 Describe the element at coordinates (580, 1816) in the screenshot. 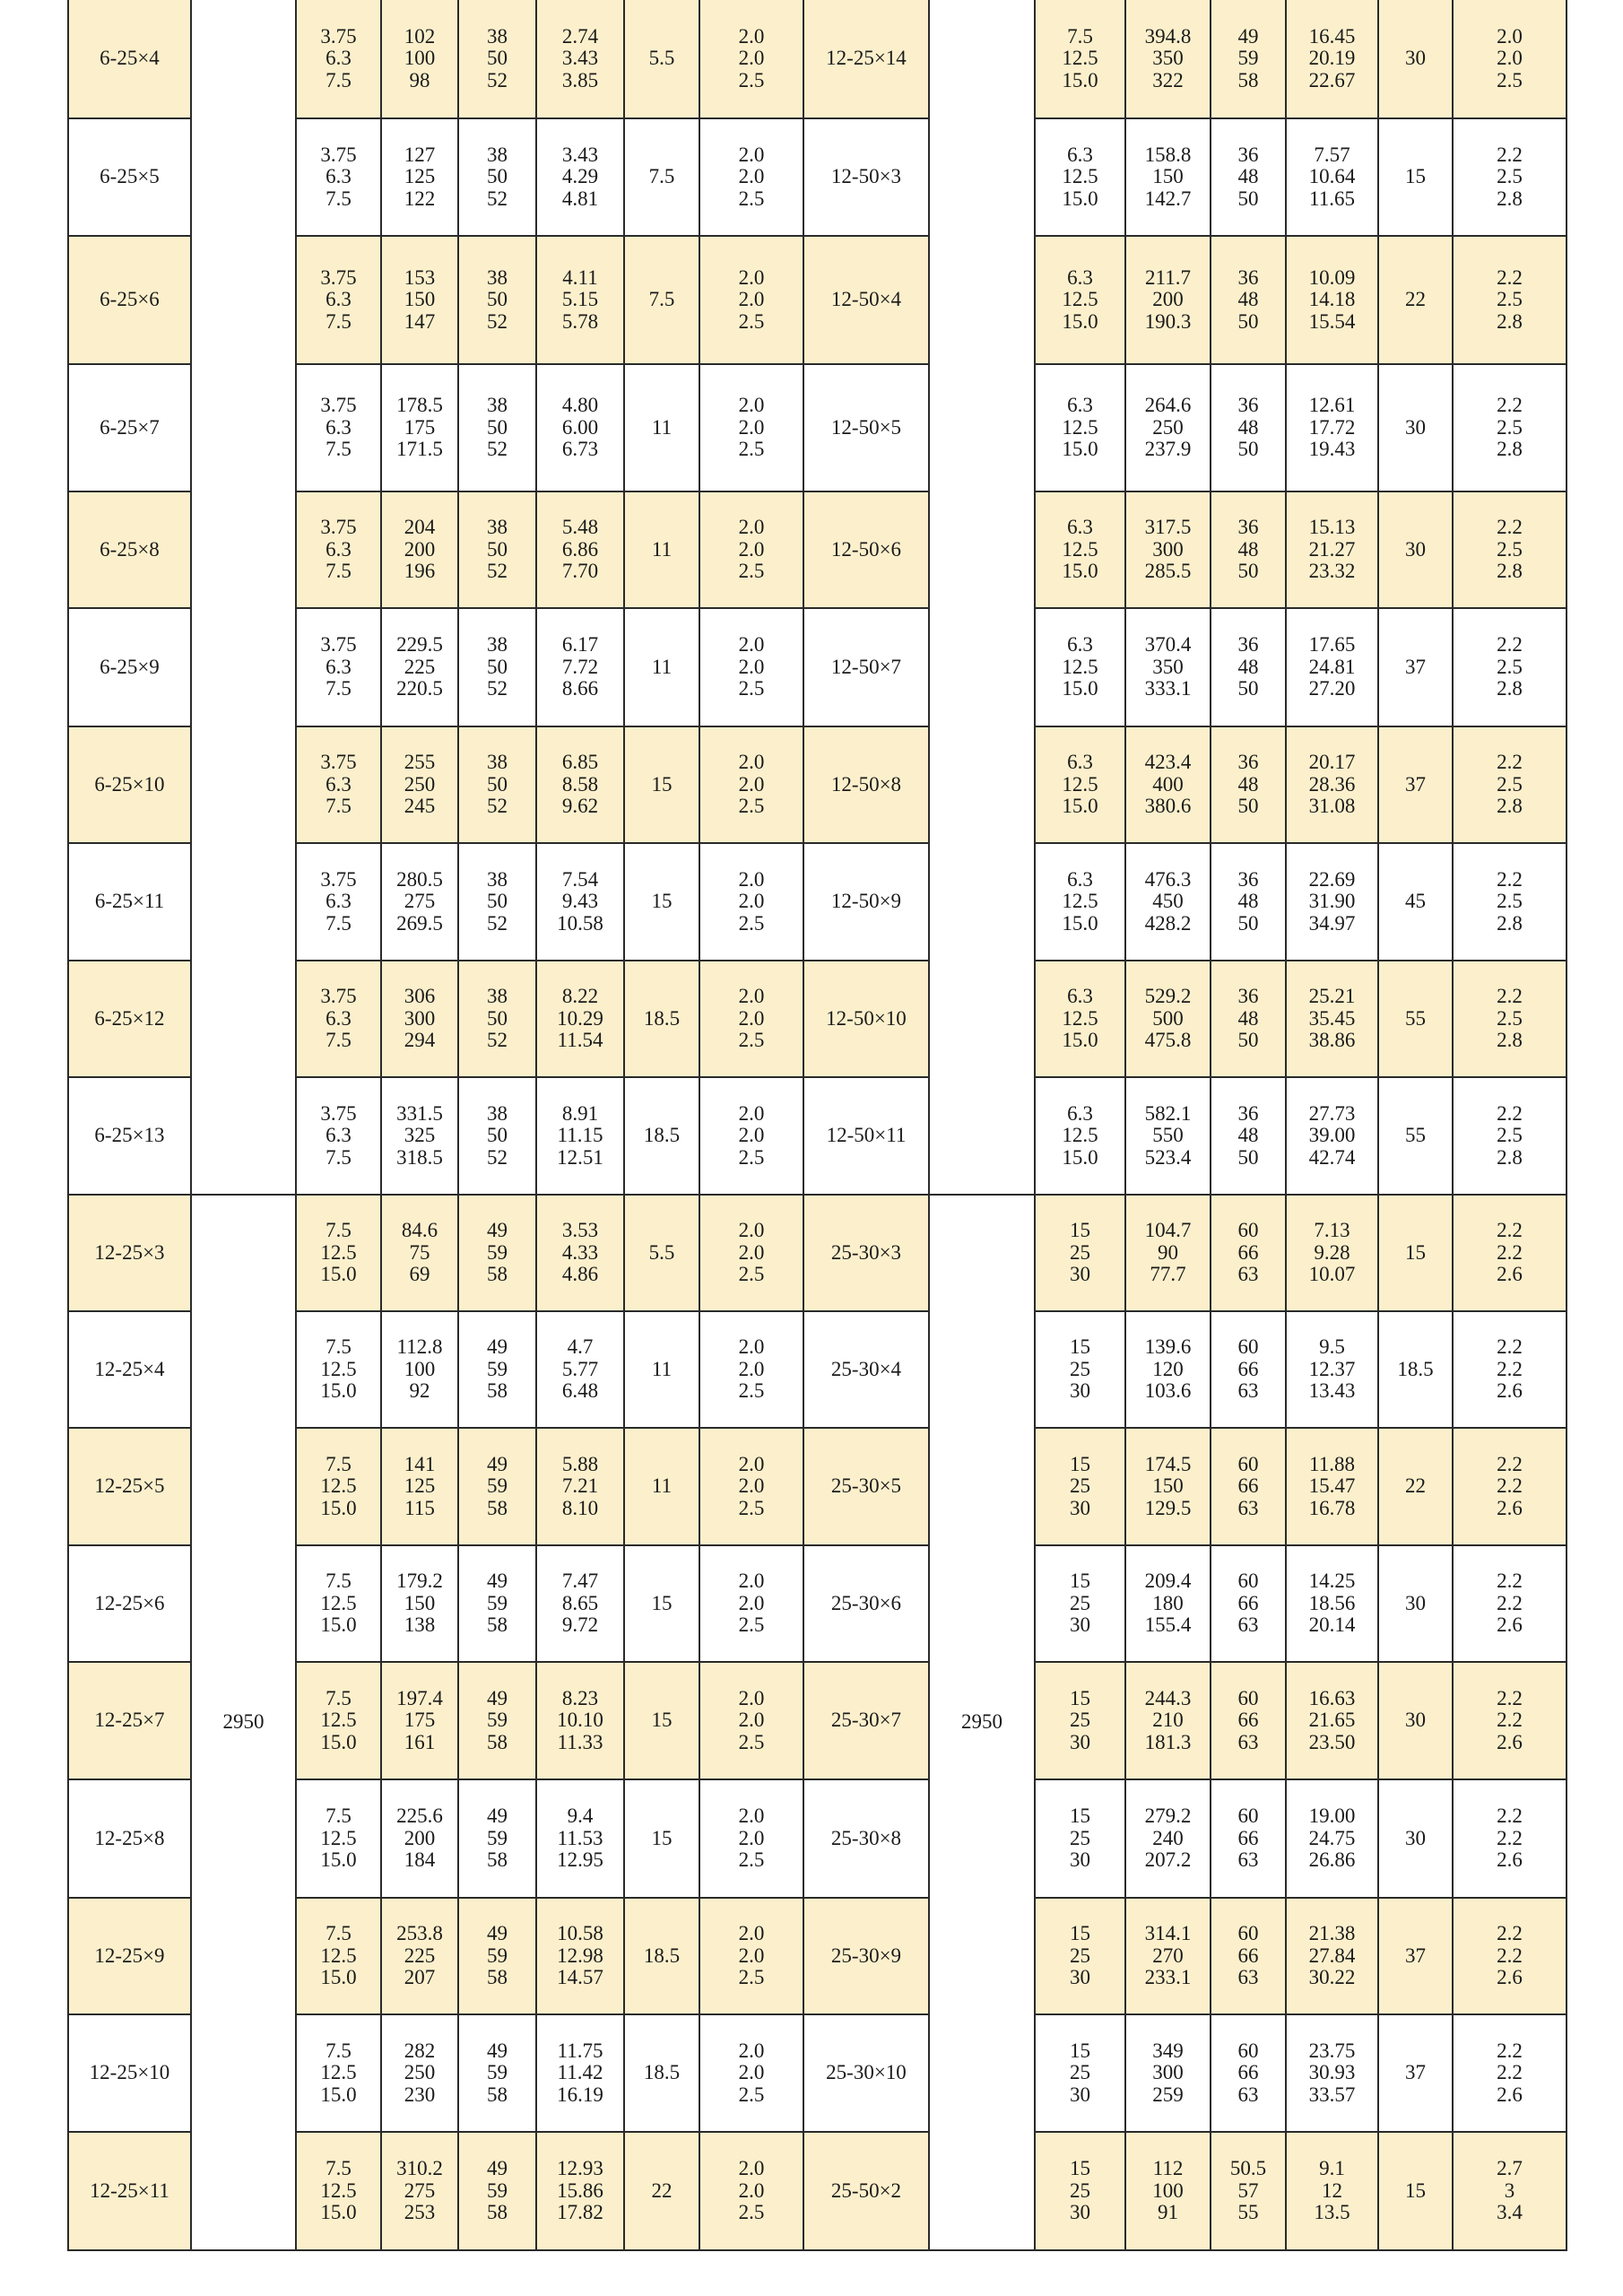

I see `shaft-power-cell-value: 9.4` at that location.